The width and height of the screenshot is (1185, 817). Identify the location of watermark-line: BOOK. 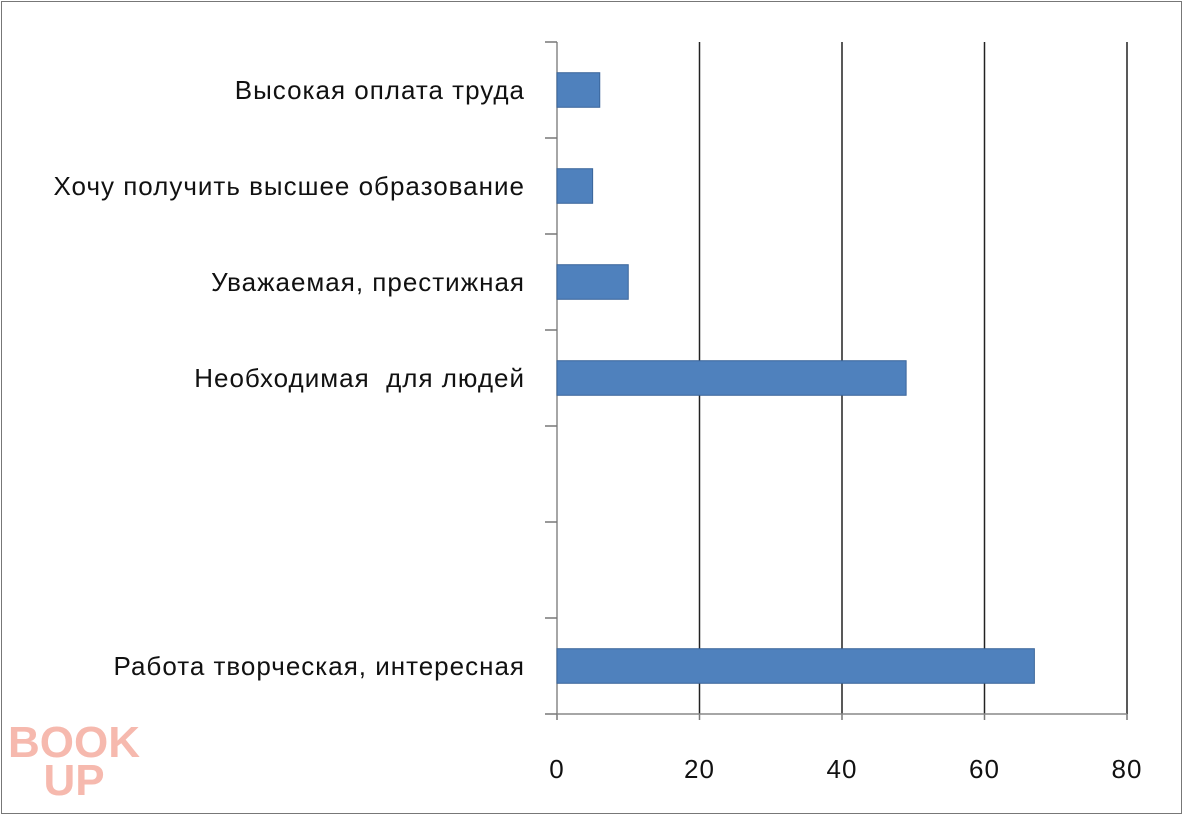
(74, 742).